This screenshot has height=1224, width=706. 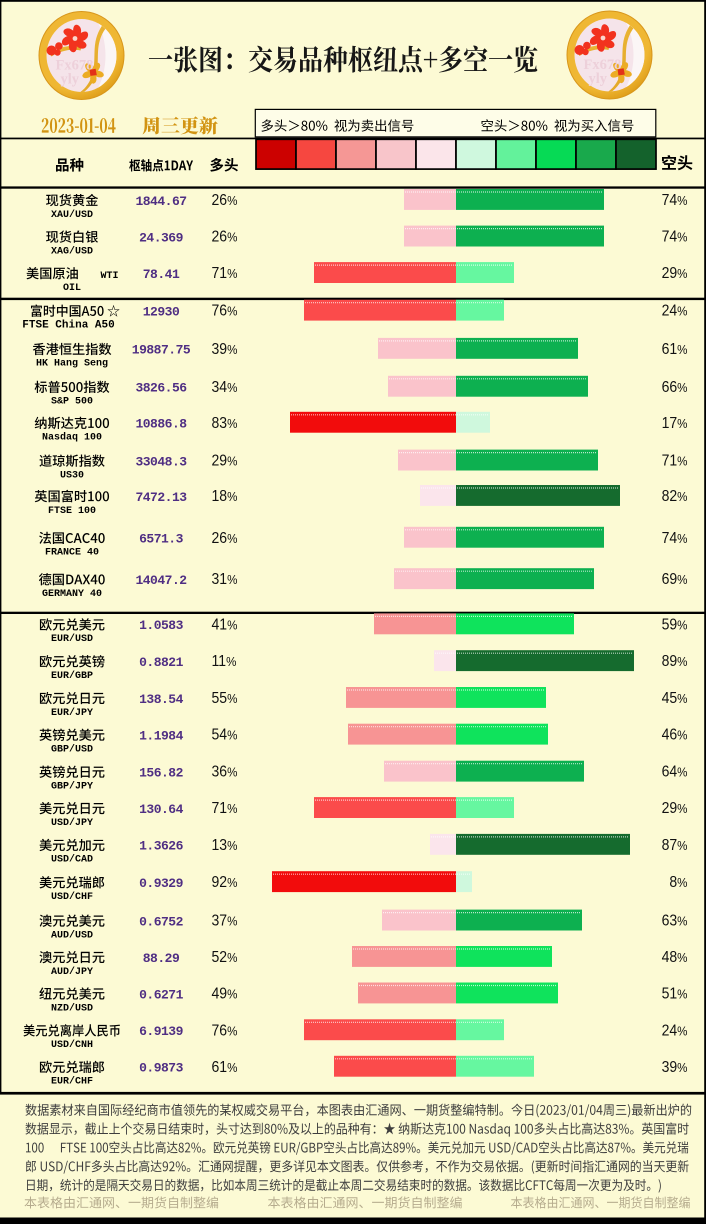 I want to click on svg-text: 6.9139, so click(x=161, y=1031).